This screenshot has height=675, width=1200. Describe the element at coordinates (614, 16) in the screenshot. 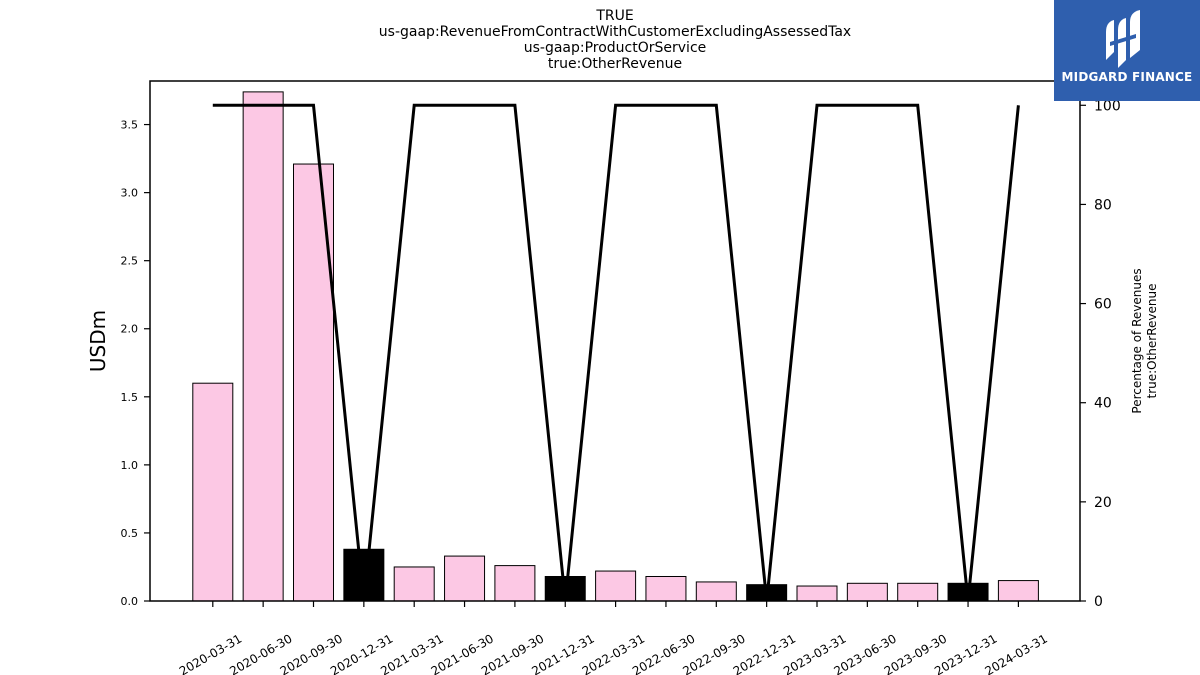

I see `chart-title-line: TRUE` at that location.